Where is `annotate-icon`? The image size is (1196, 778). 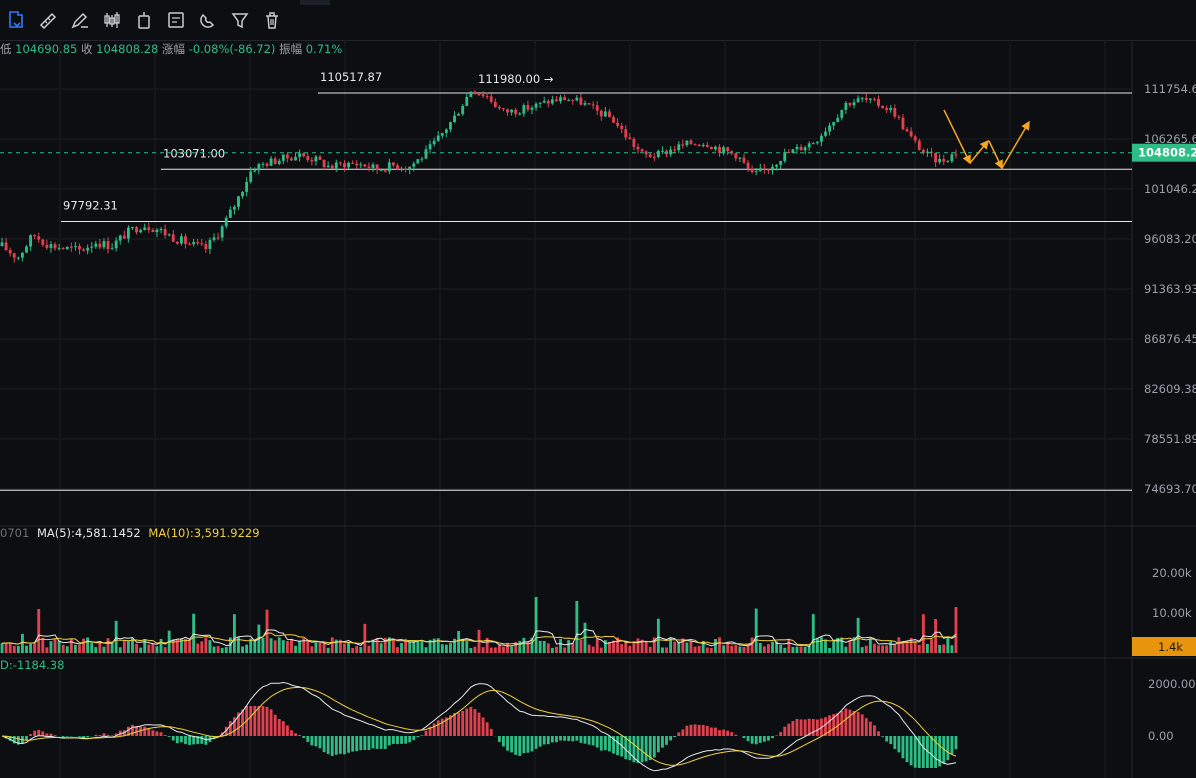
annotate-icon is located at coordinates (176, 20).